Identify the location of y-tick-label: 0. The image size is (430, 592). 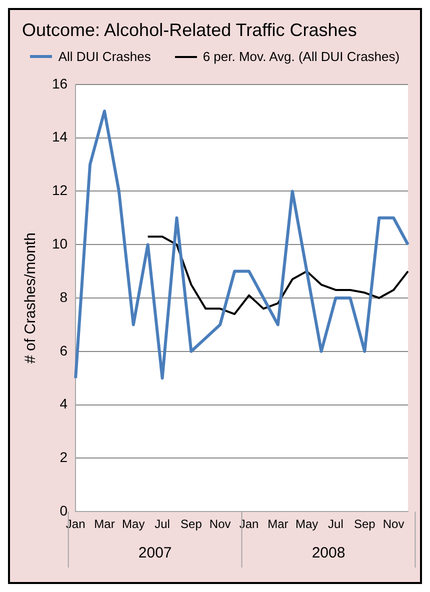
(64, 510).